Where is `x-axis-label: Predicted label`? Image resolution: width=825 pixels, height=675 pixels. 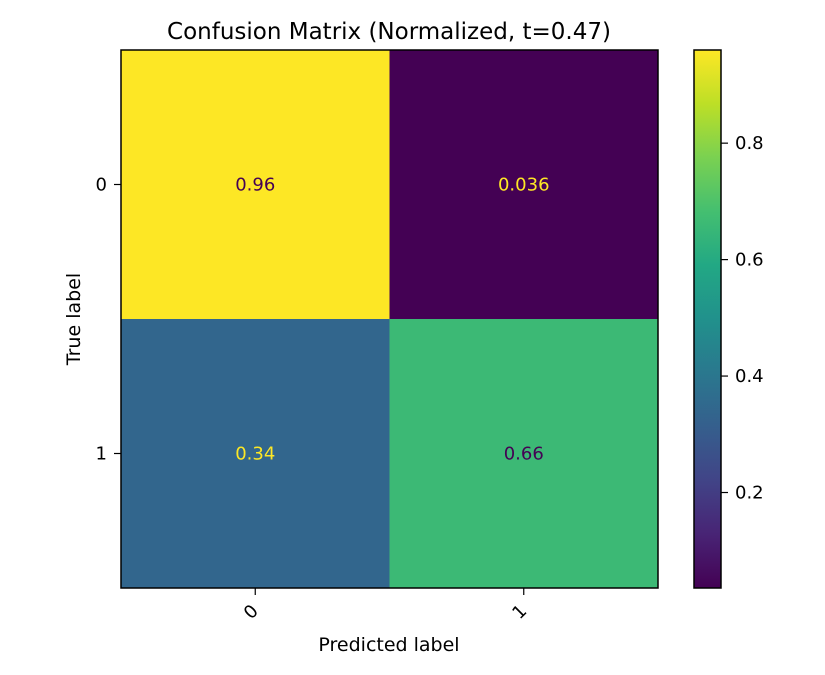
x-axis-label: Predicted label is located at coordinates (388, 645).